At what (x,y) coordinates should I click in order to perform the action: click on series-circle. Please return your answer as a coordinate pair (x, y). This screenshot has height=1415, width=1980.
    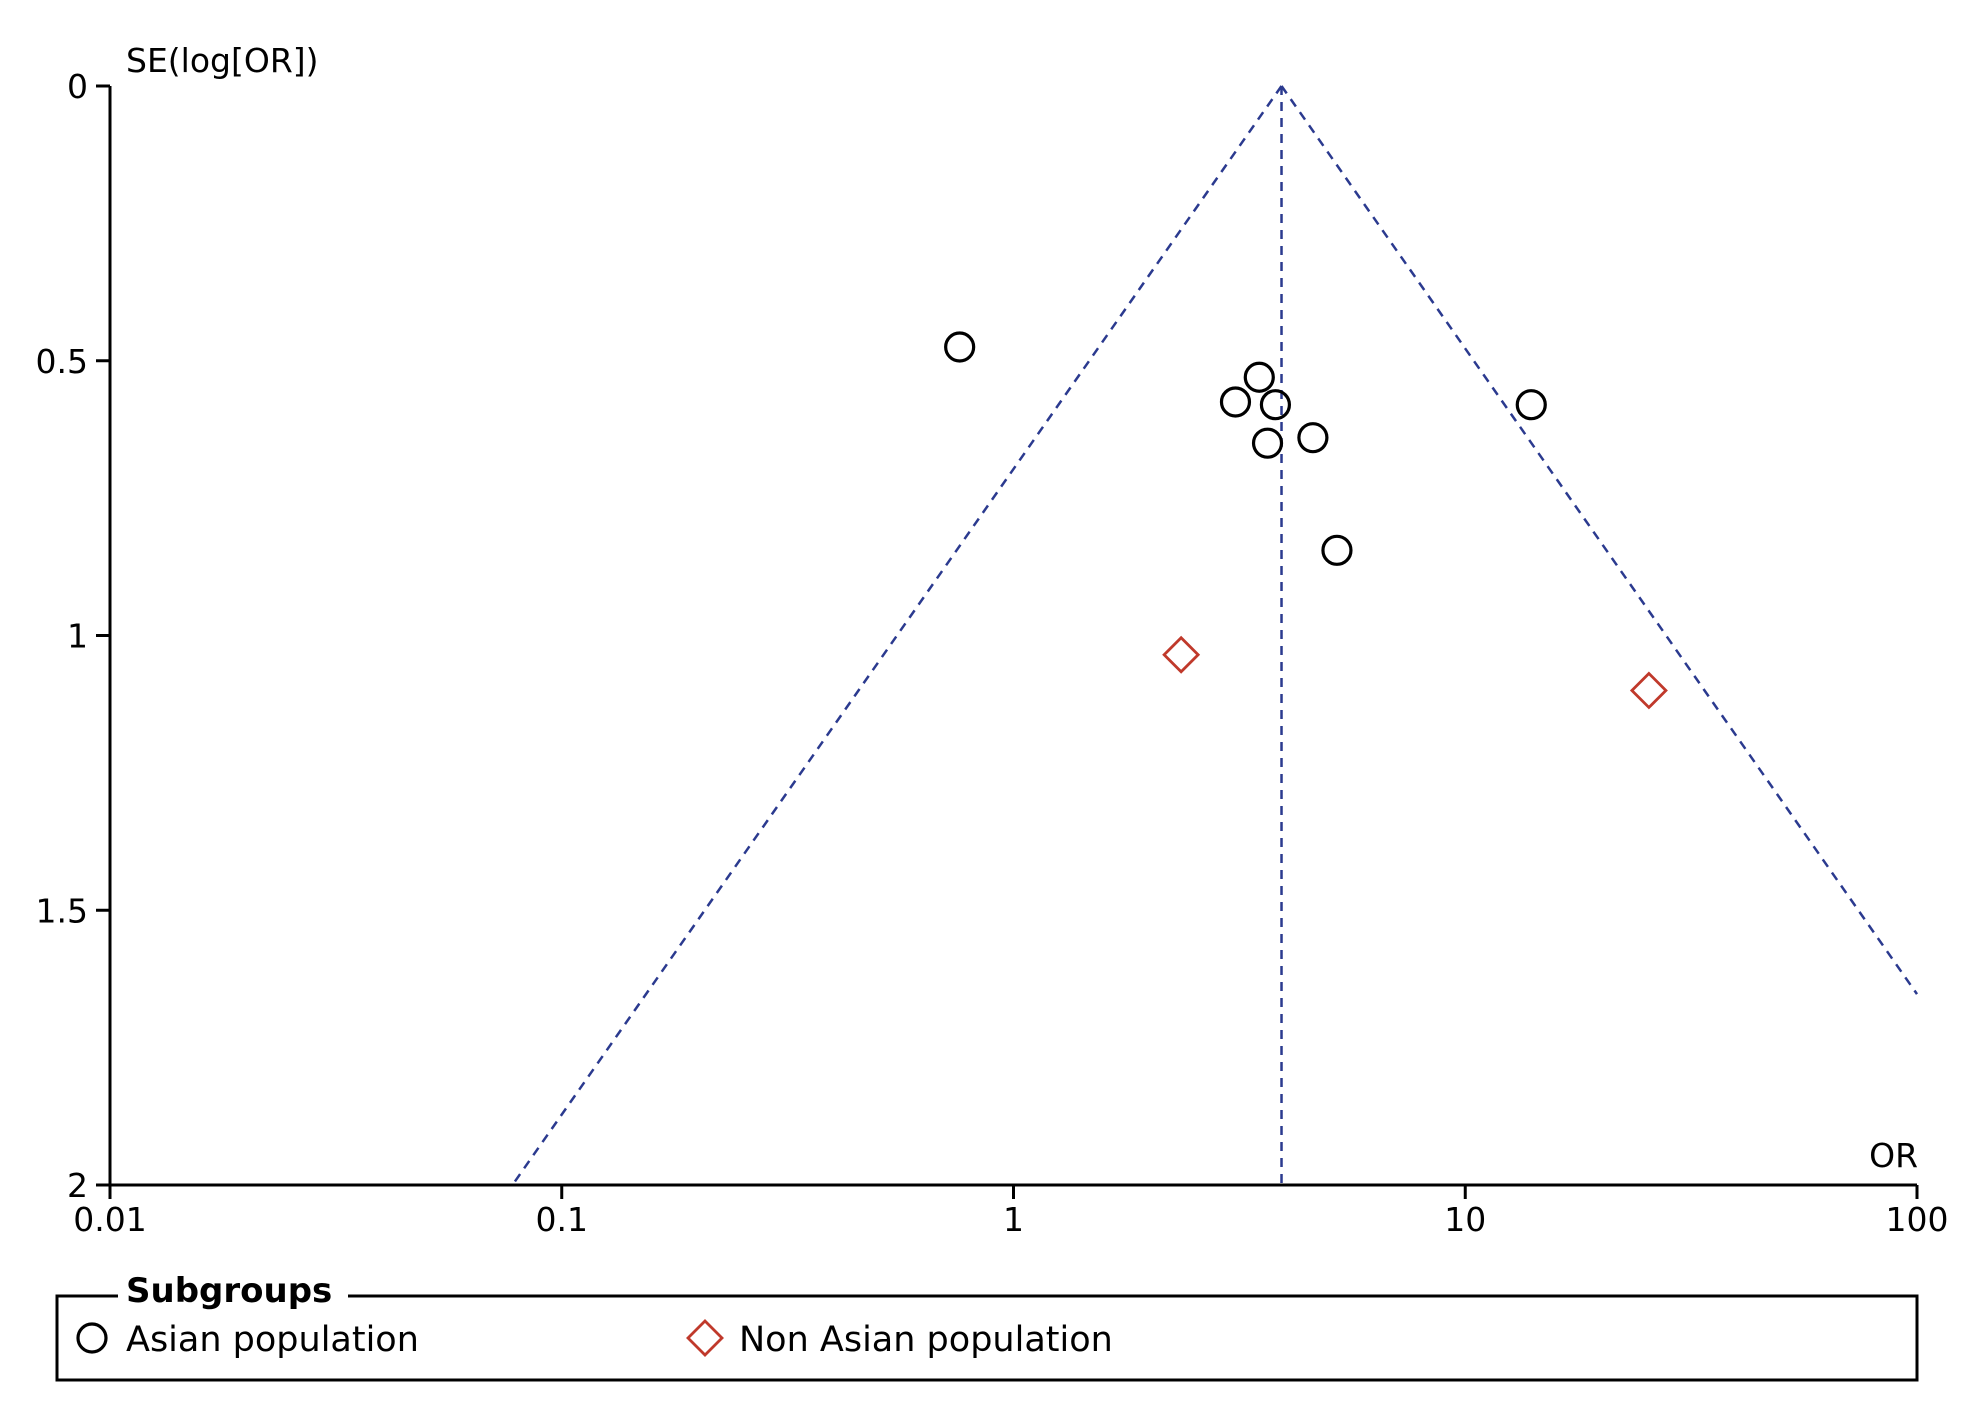
    Looking at the image, I should click on (1245, 448).